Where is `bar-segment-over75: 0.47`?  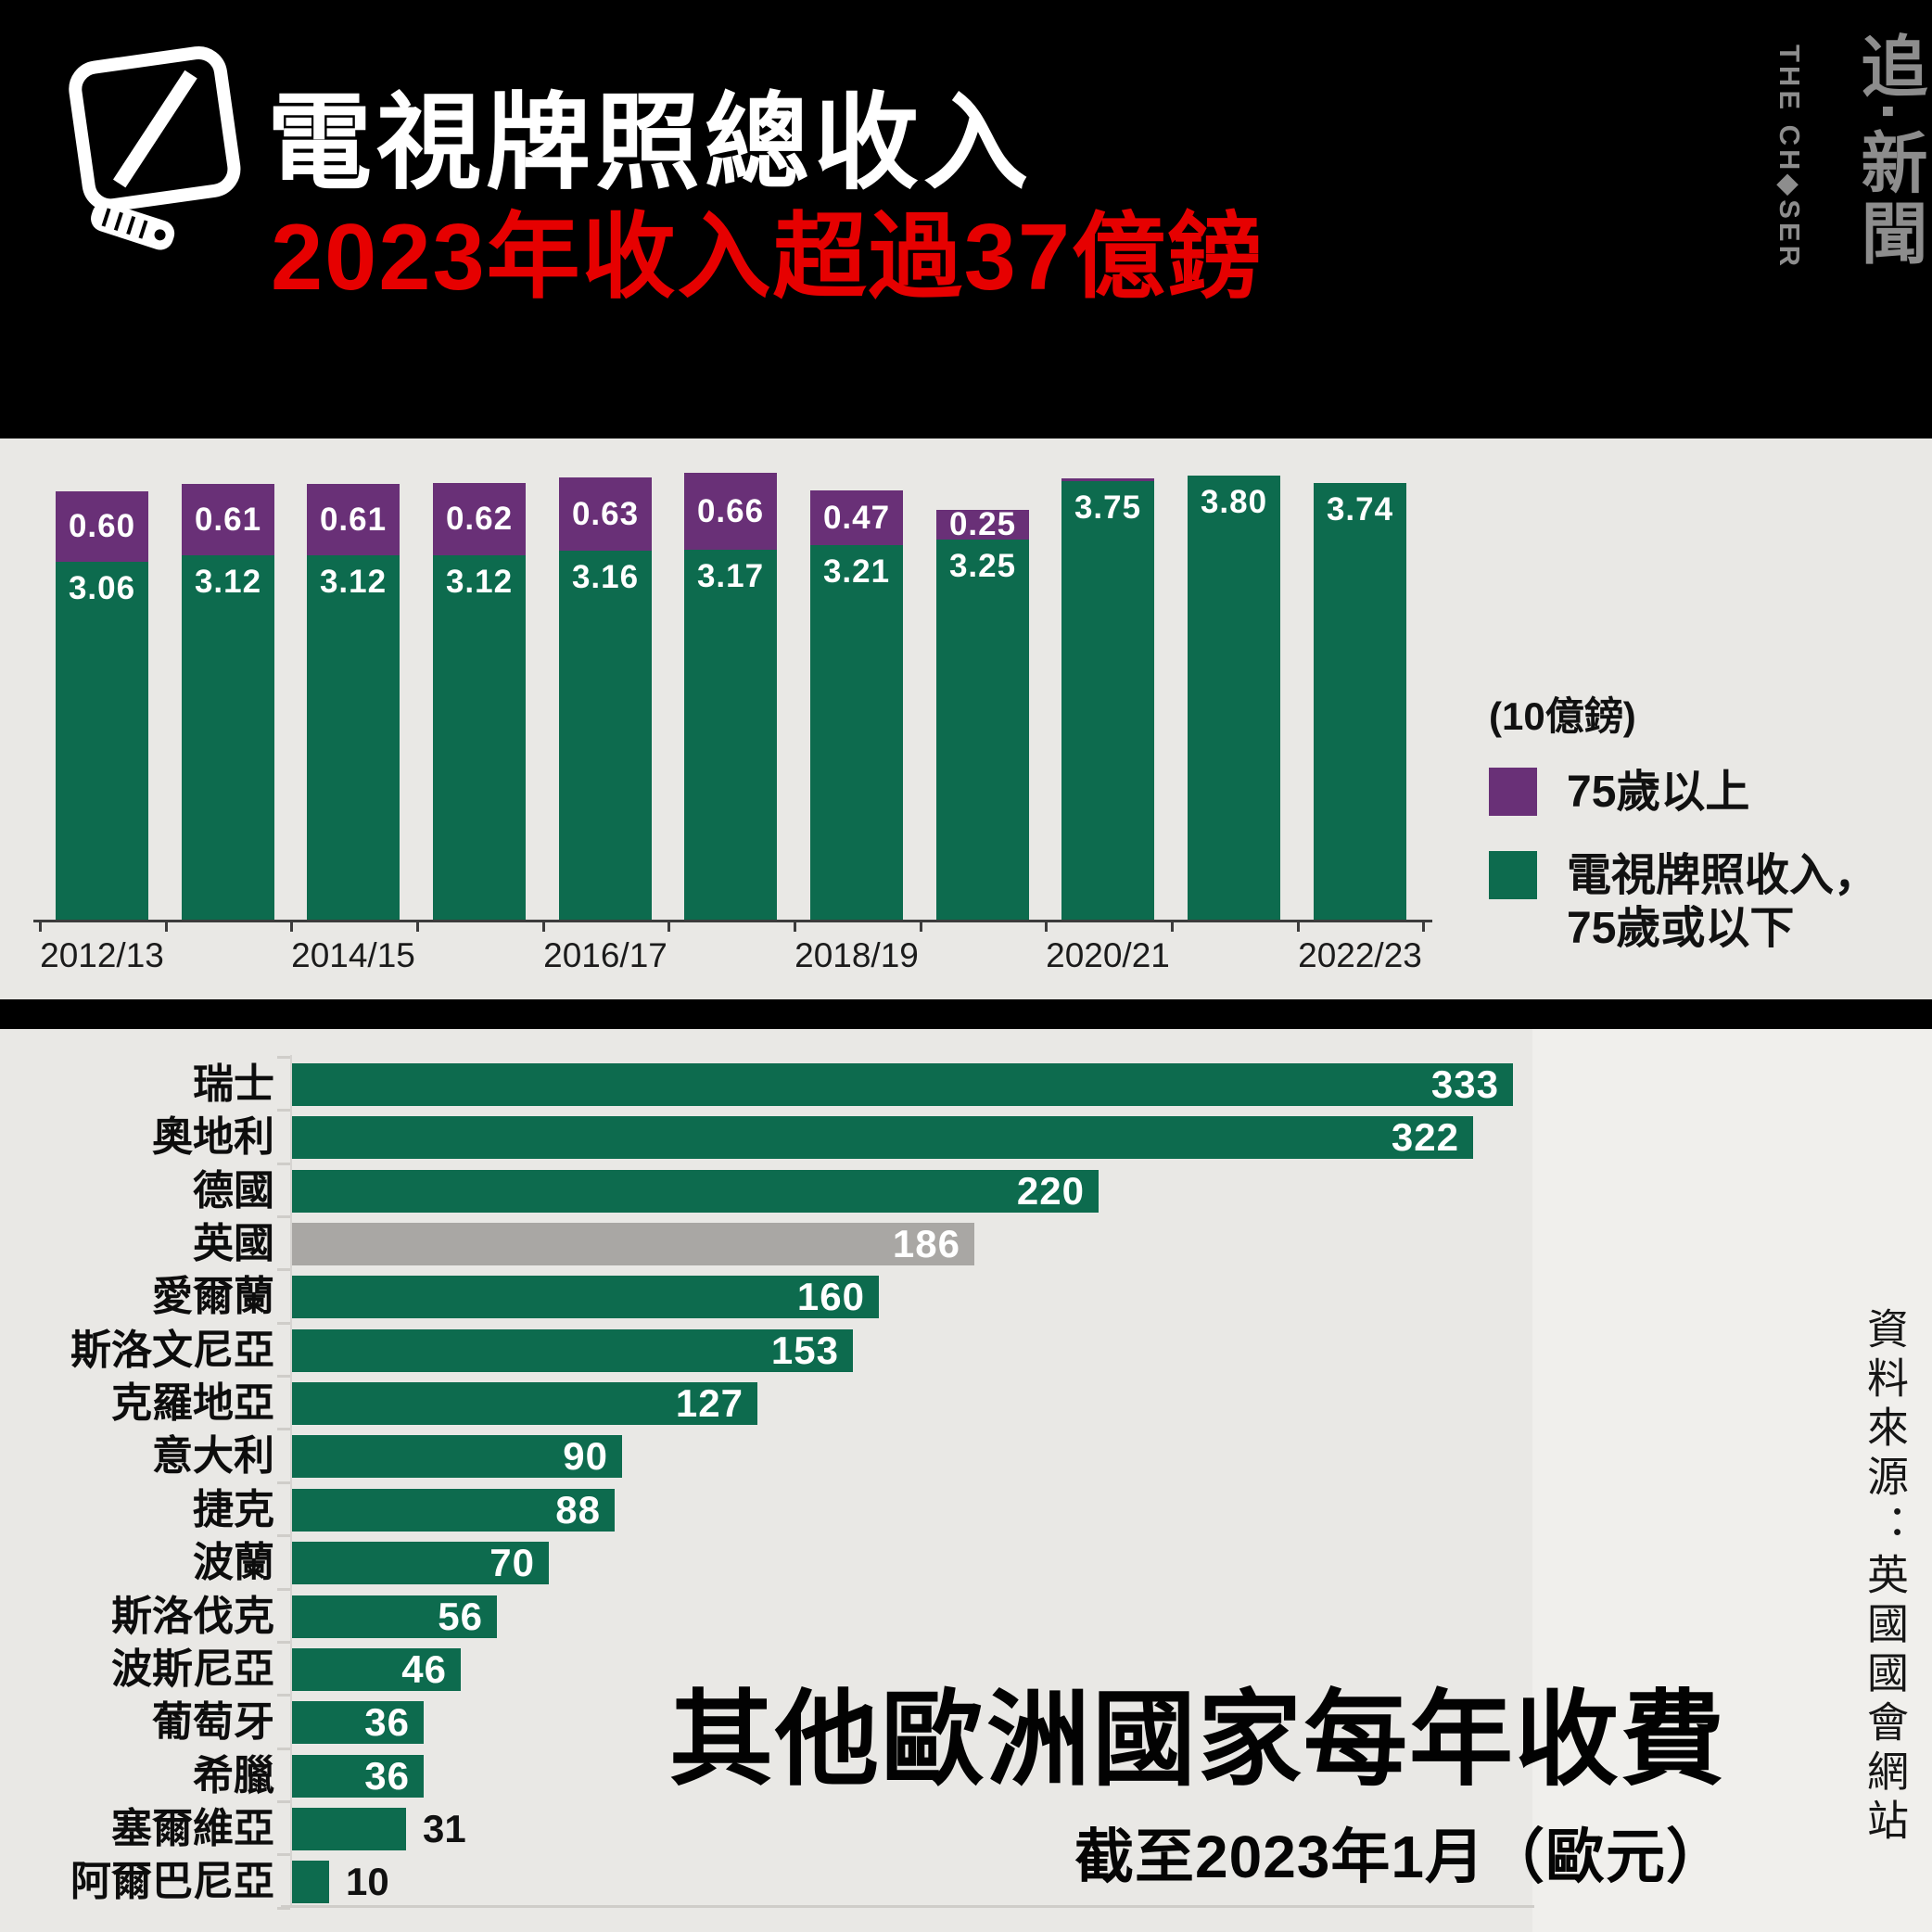 bar-segment-over75: 0.47 is located at coordinates (856, 517).